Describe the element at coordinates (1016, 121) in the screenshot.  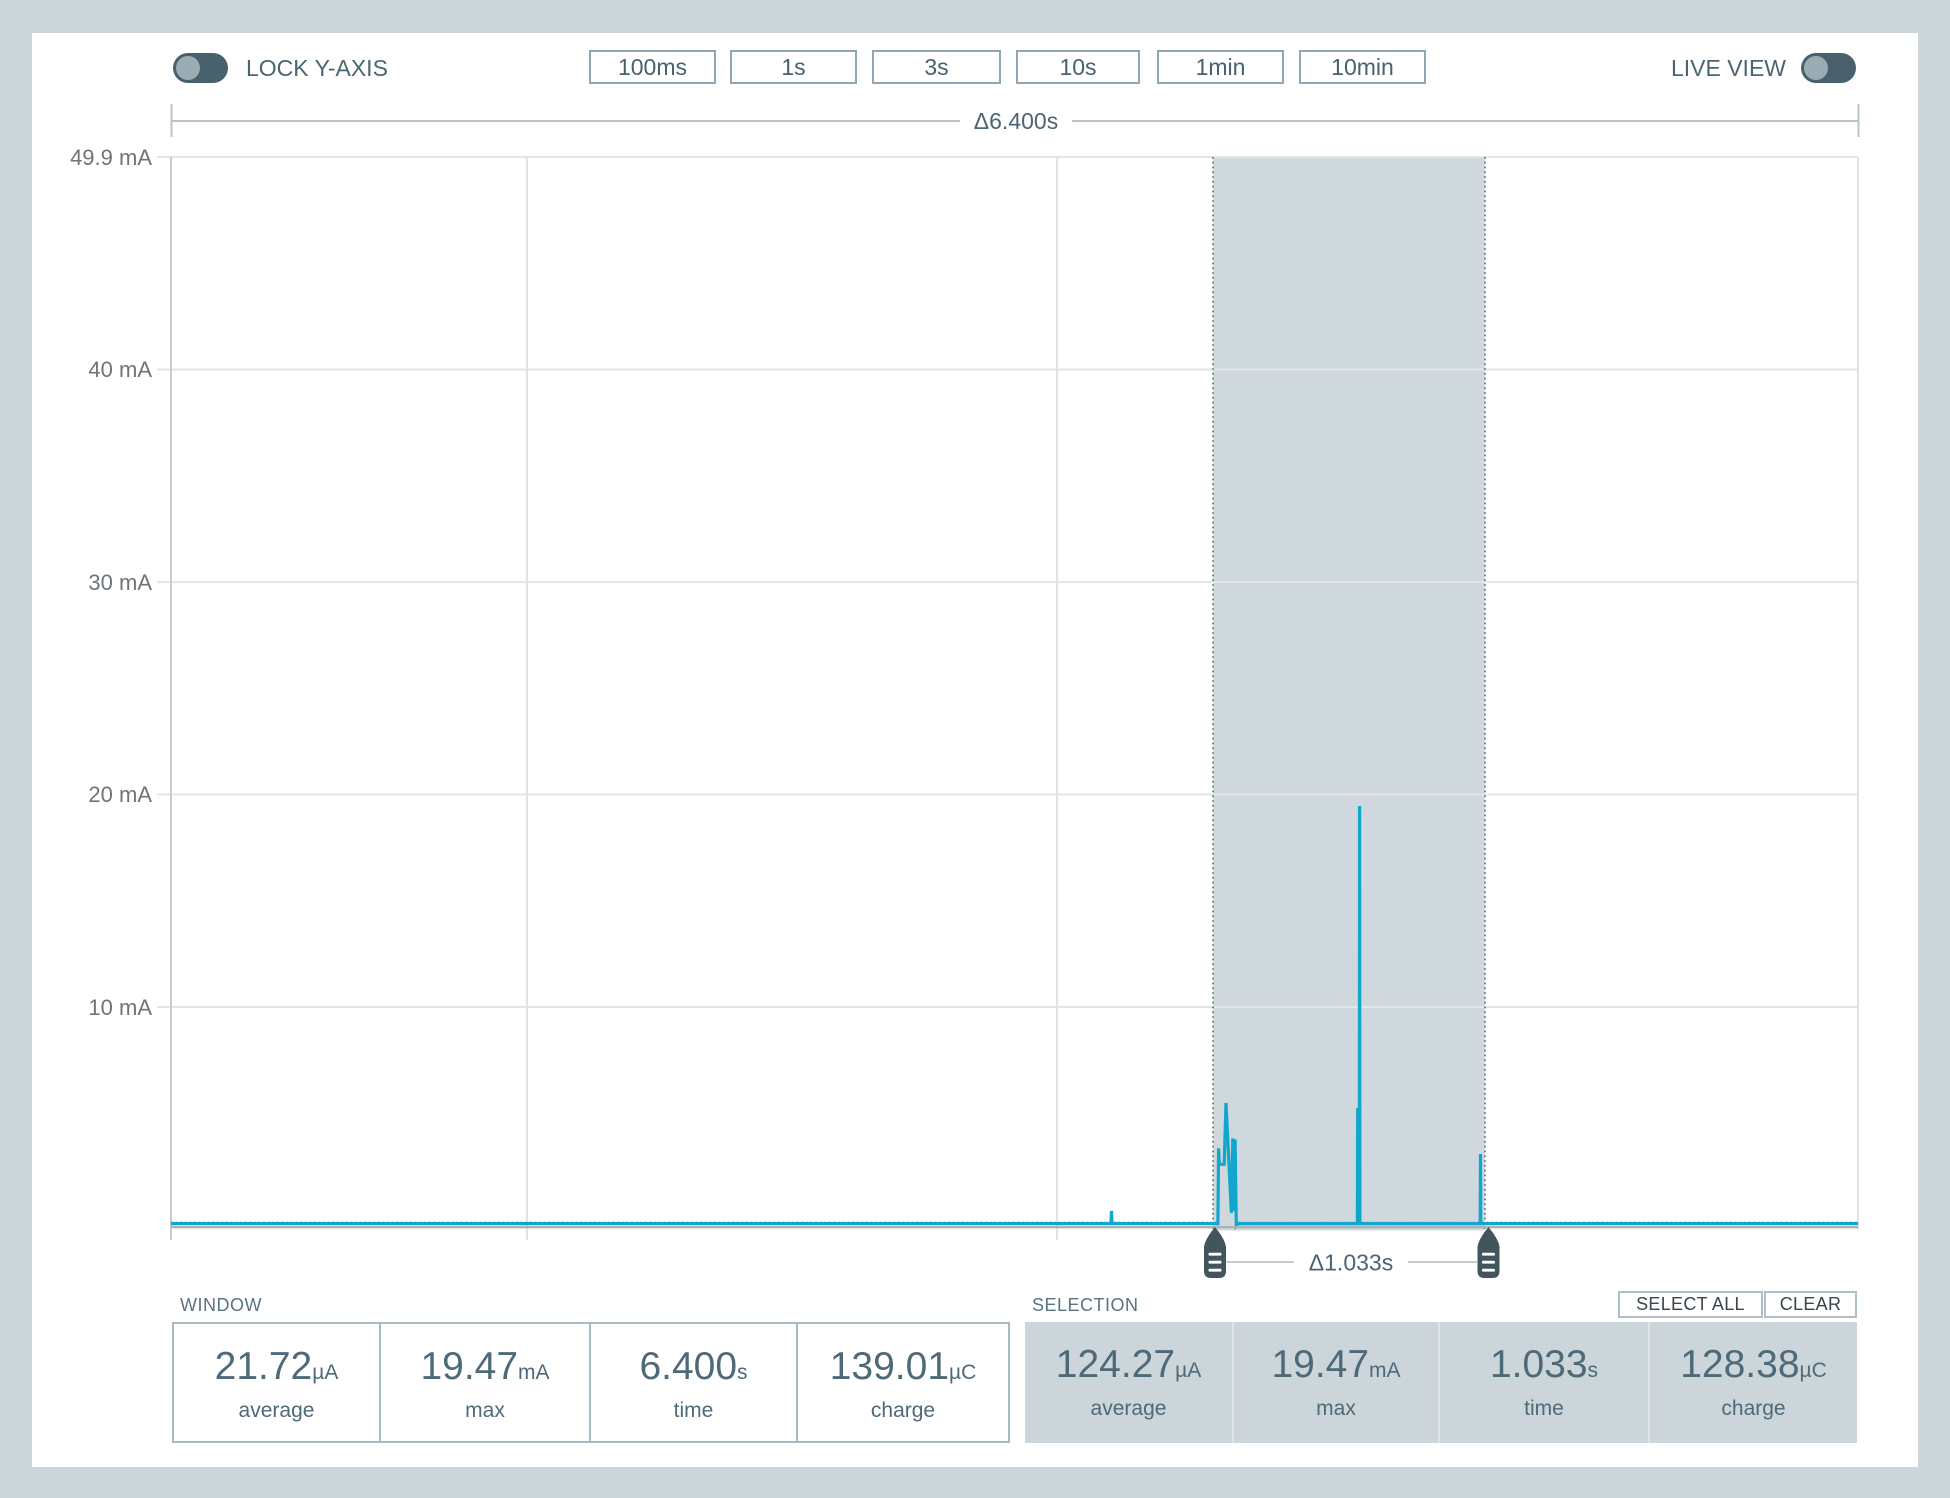
I see `svg-text: Δ6.400s` at that location.